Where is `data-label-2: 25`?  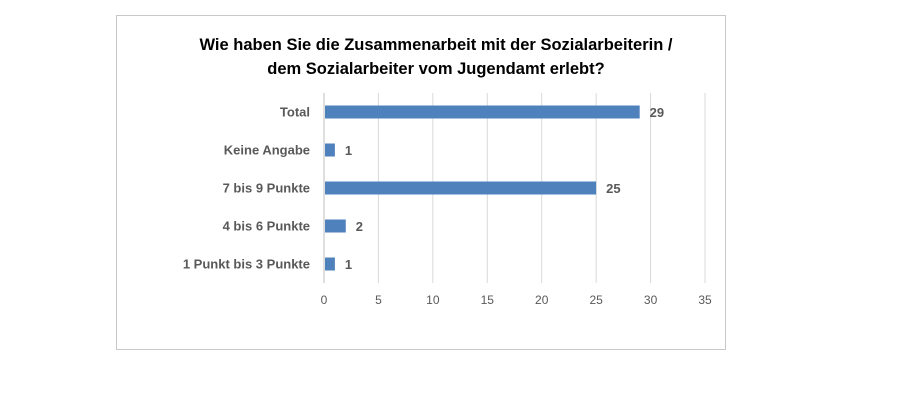 data-label-2: 25 is located at coordinates (613, 188).